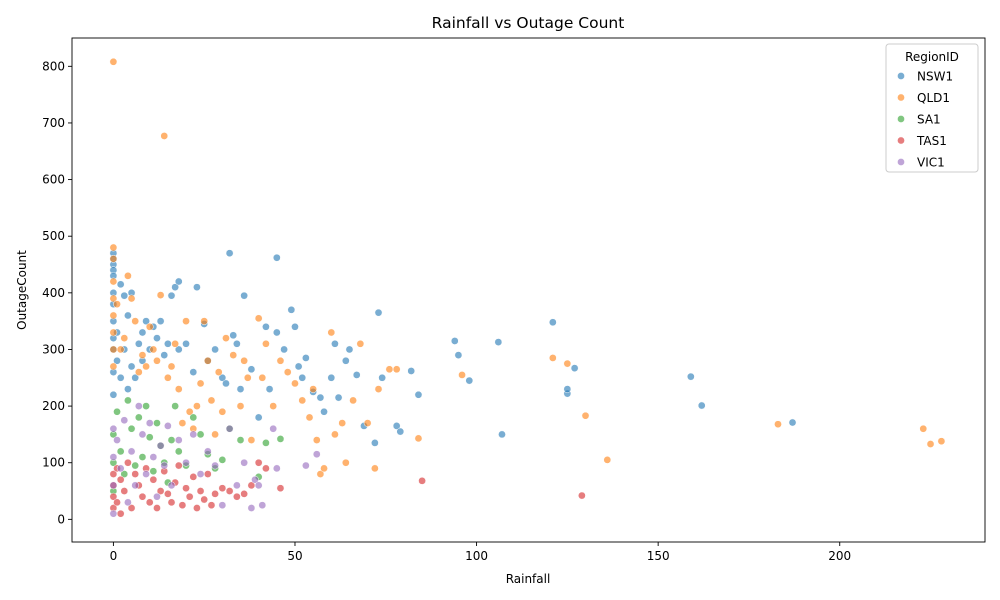  What do you see at coordinates (53, 349) in the screenshot?
I see `y-tick-label: 300` at bounding box center [53, 349].